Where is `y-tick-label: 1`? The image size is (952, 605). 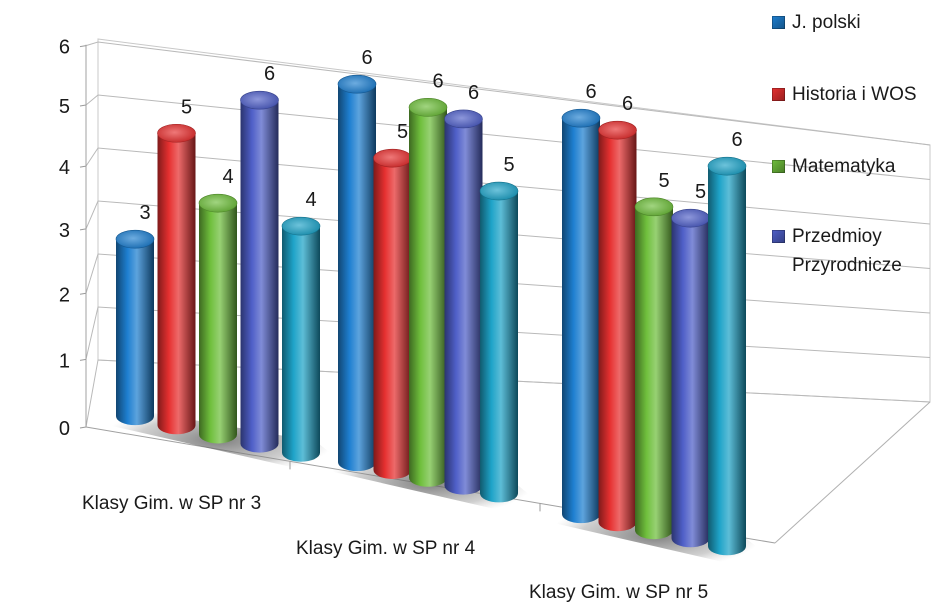
y-tick-label: 1 is located at coordinates (64, 361).